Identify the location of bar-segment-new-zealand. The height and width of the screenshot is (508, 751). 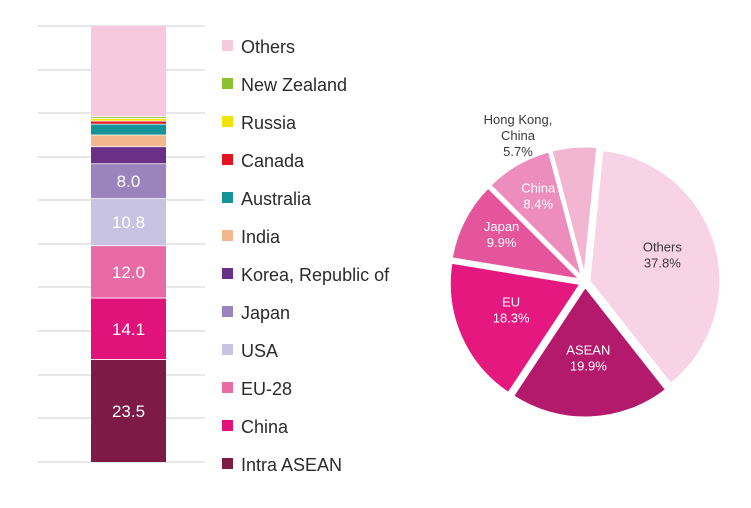
(128, 117).